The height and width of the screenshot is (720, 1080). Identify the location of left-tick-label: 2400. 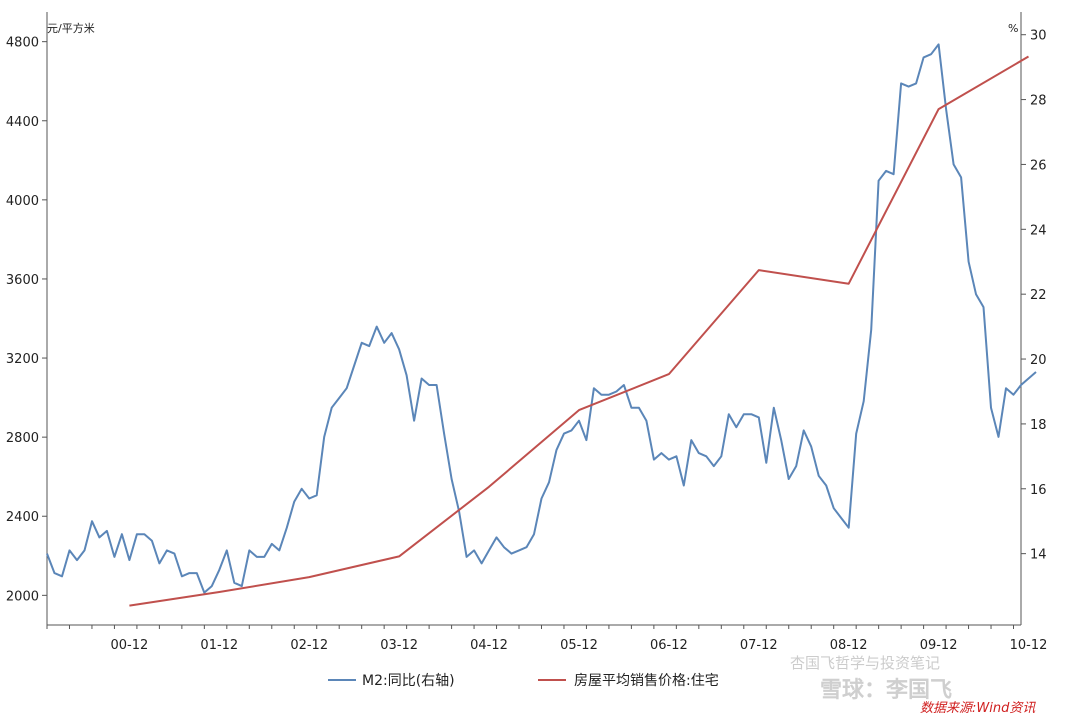
(22, 517).